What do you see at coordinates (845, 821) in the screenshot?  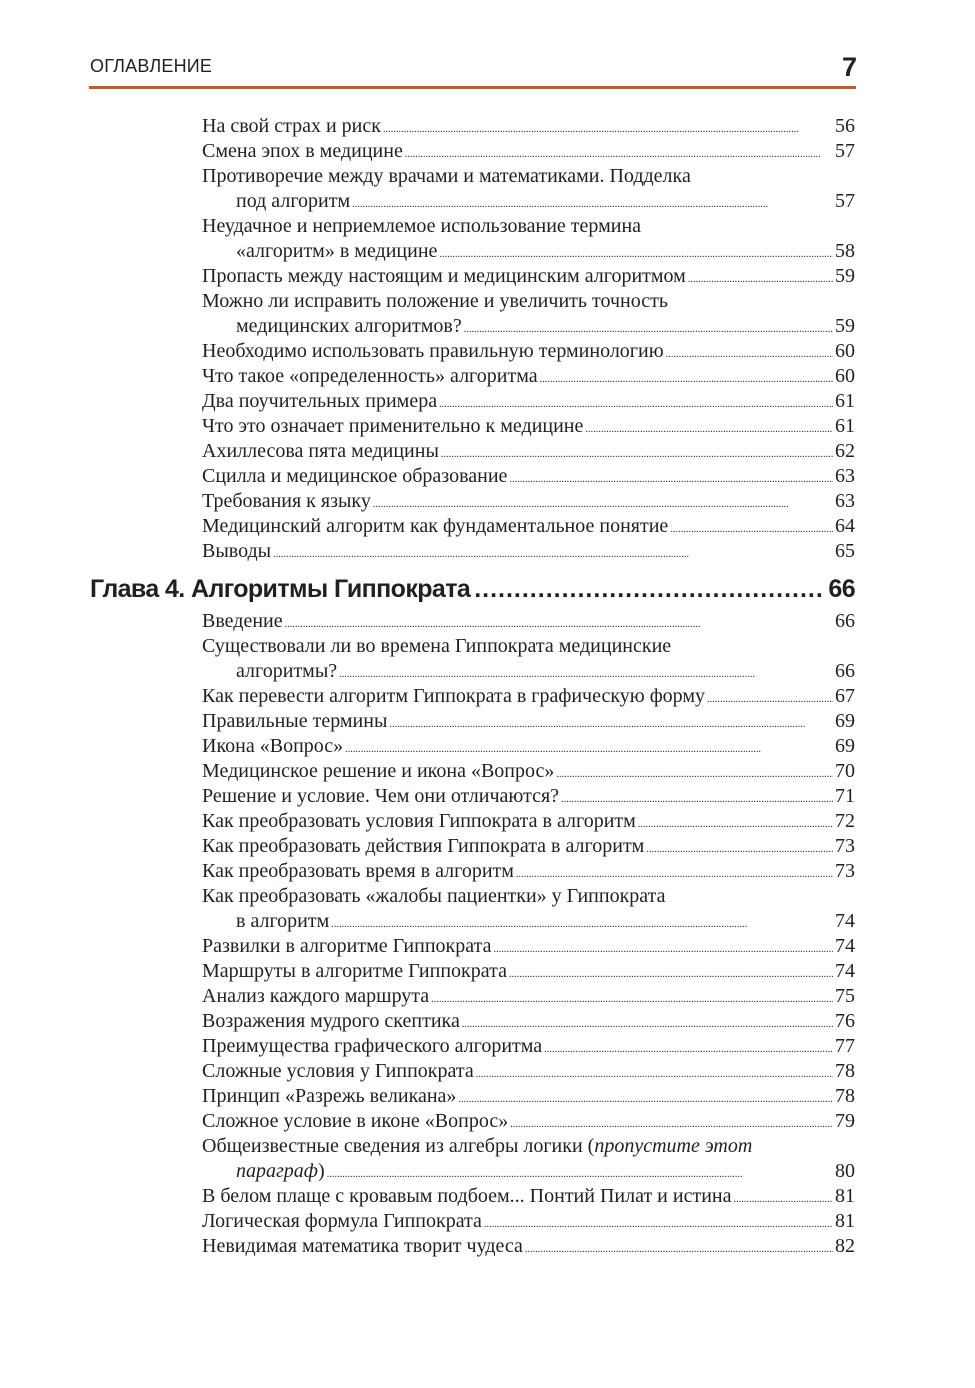 I see `entry-page: 72` at bounding box center [845, 821].